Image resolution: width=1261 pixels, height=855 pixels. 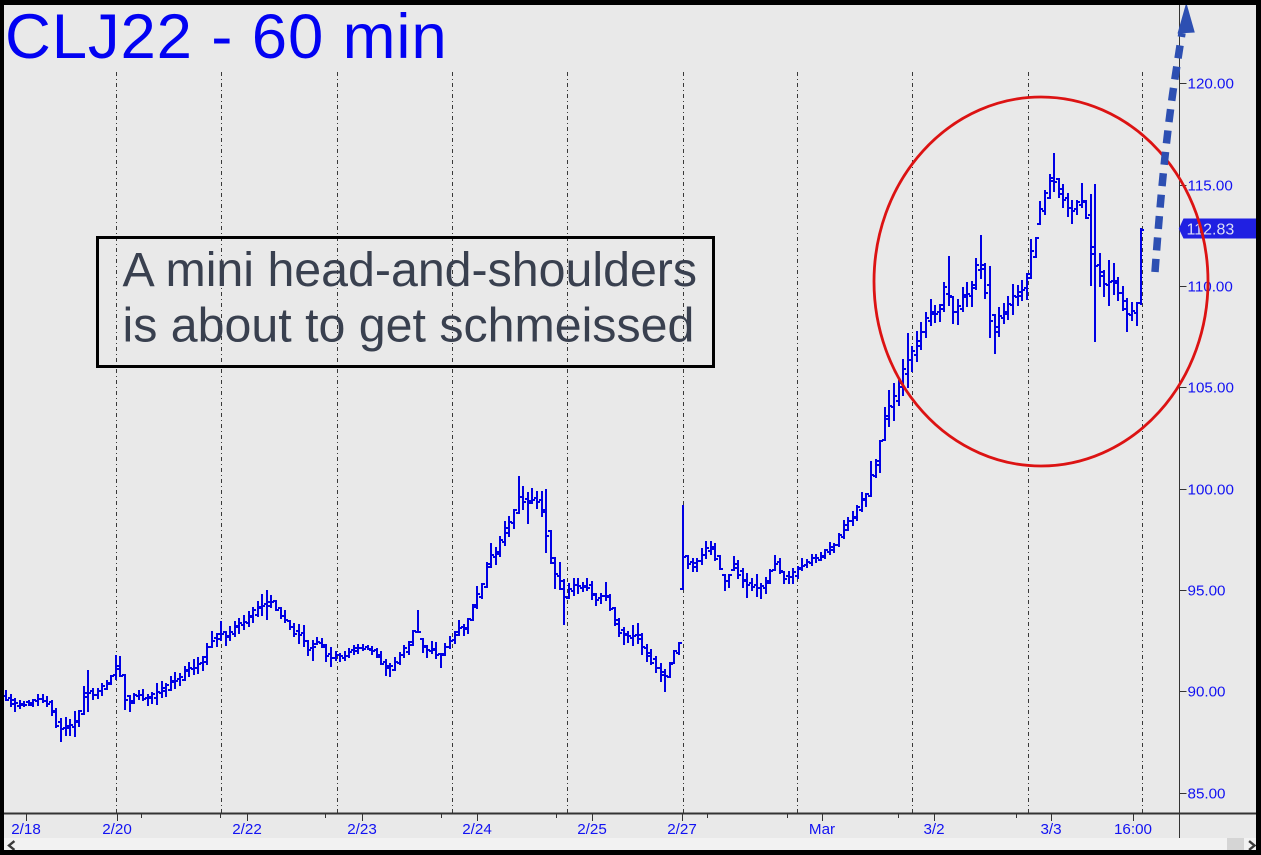 What do you see at coordinates (362, 829) in the screenshot?
I see `svg-text: 2/23` at bounding box center [362, 829].